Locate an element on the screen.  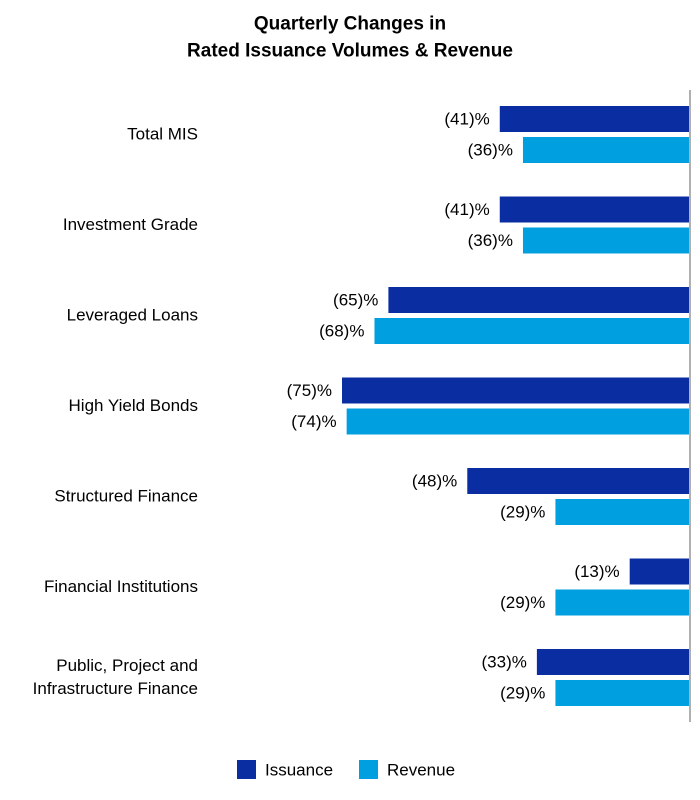
value-label: (74)% is located at coordinates (313, 421).